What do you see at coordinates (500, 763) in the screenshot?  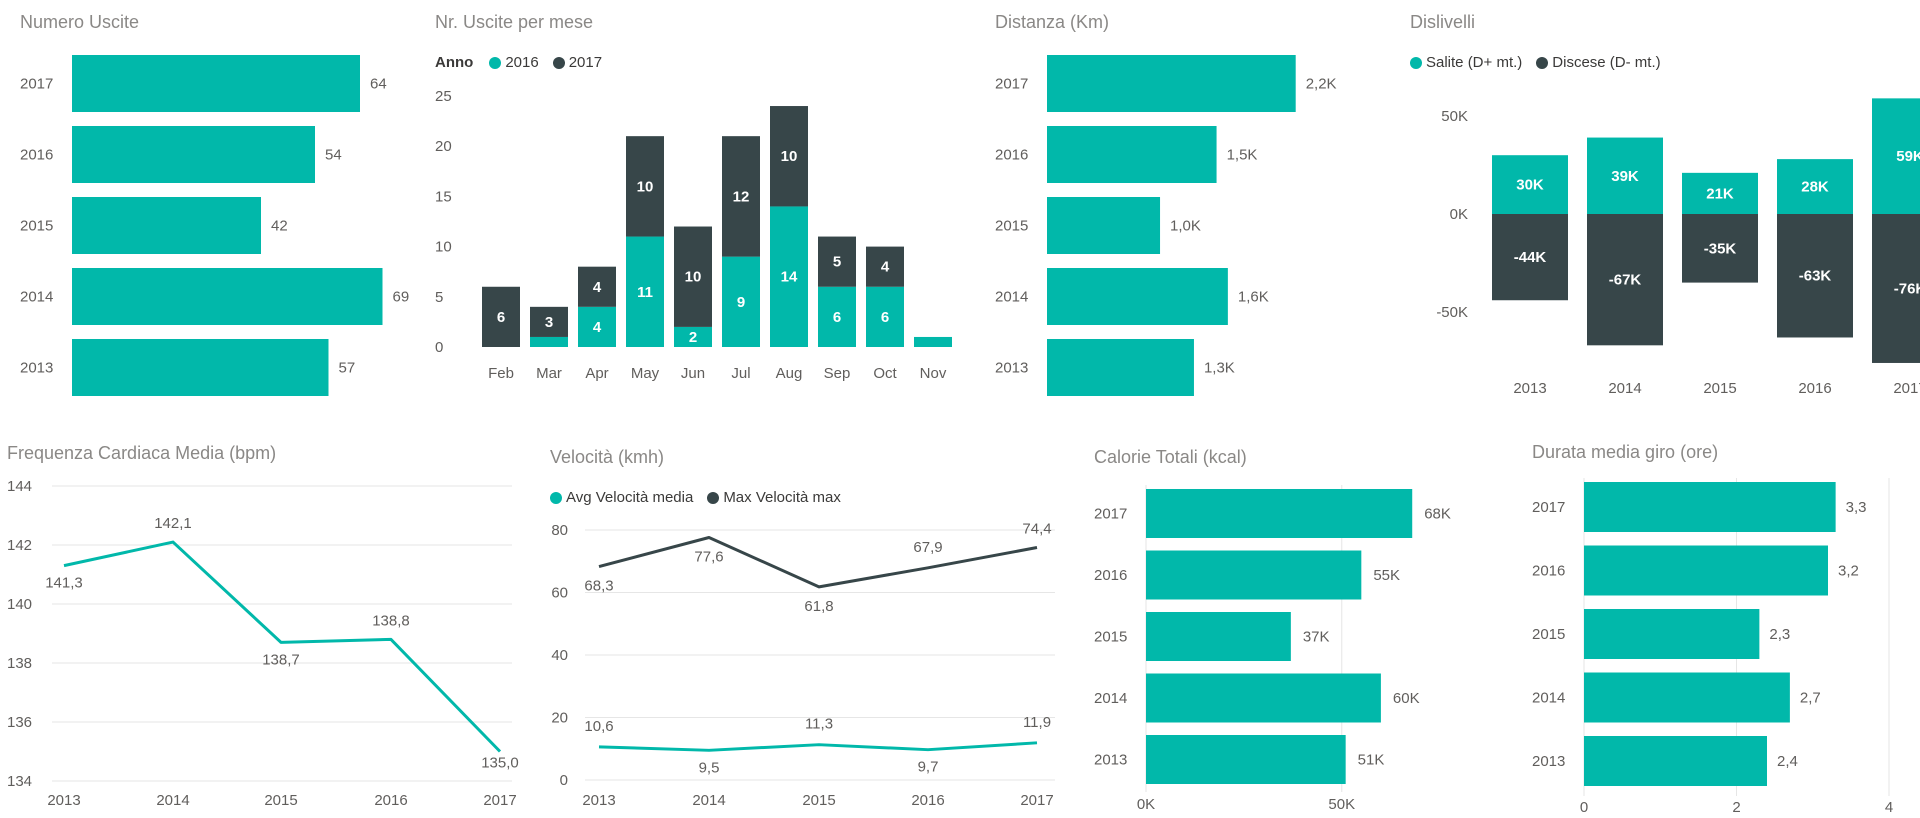 I see `data-label: 135,0` at bounding box center [500, 763].